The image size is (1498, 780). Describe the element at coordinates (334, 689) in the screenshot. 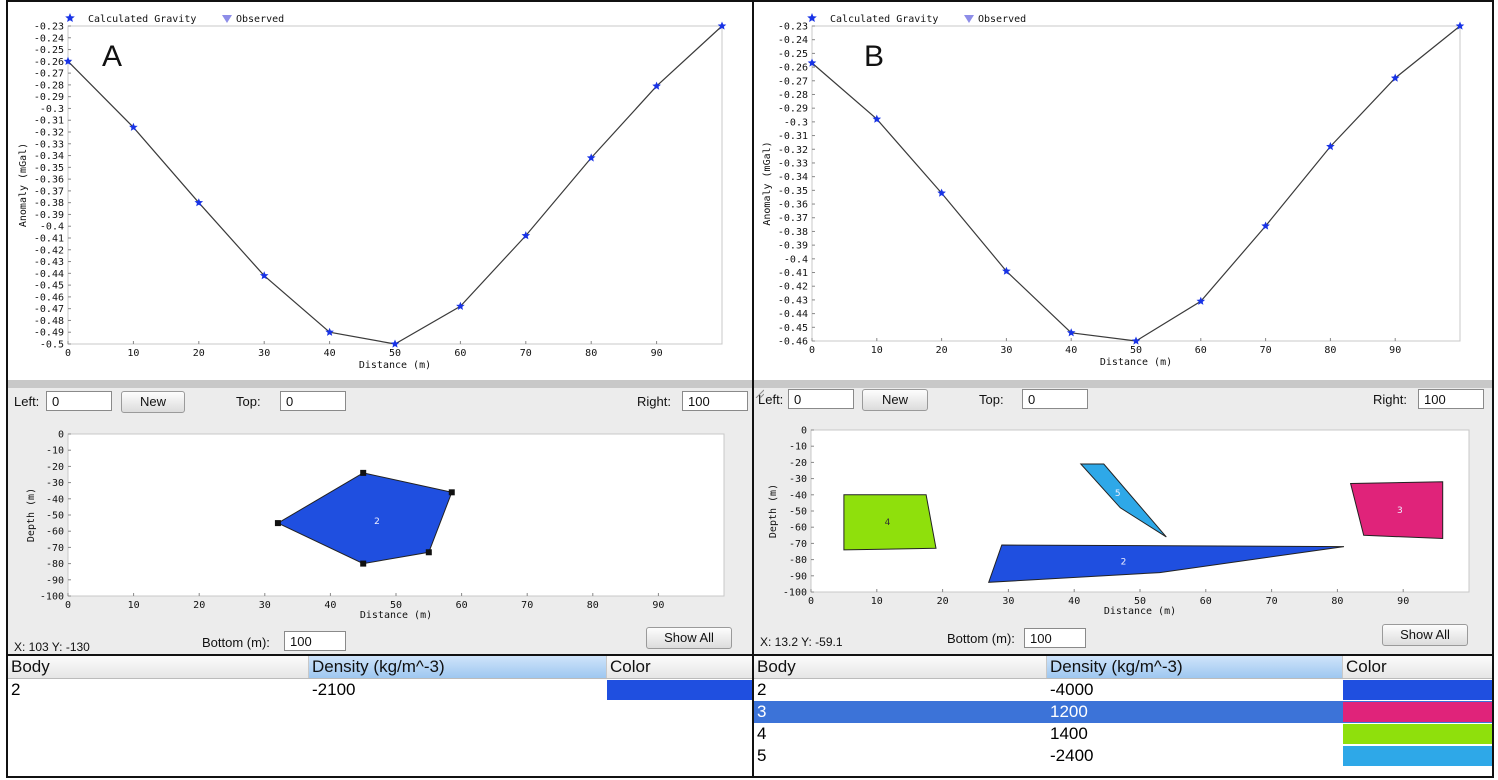

I see `cell-density: -2100` at that location.